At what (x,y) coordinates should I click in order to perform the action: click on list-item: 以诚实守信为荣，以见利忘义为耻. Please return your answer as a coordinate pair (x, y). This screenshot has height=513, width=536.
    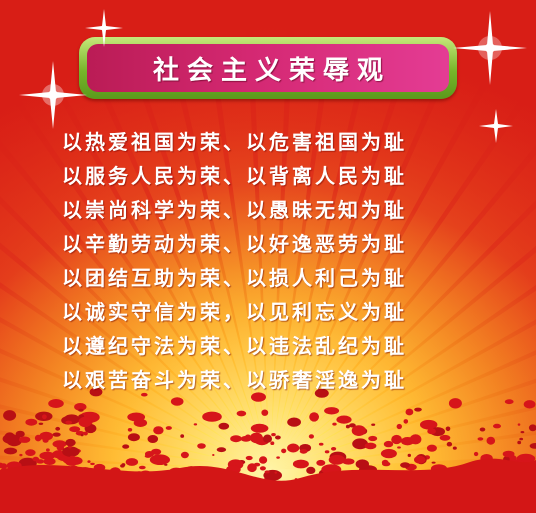
    Looking at the image, I should click on (234, 312).